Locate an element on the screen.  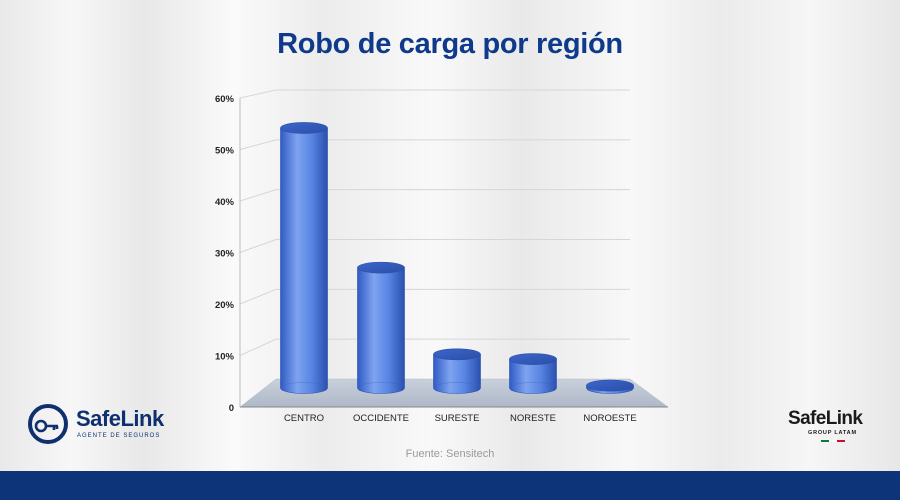
safelink-group-logo: SafeLink GROUP LATAM is located at coordinates (833, 428).